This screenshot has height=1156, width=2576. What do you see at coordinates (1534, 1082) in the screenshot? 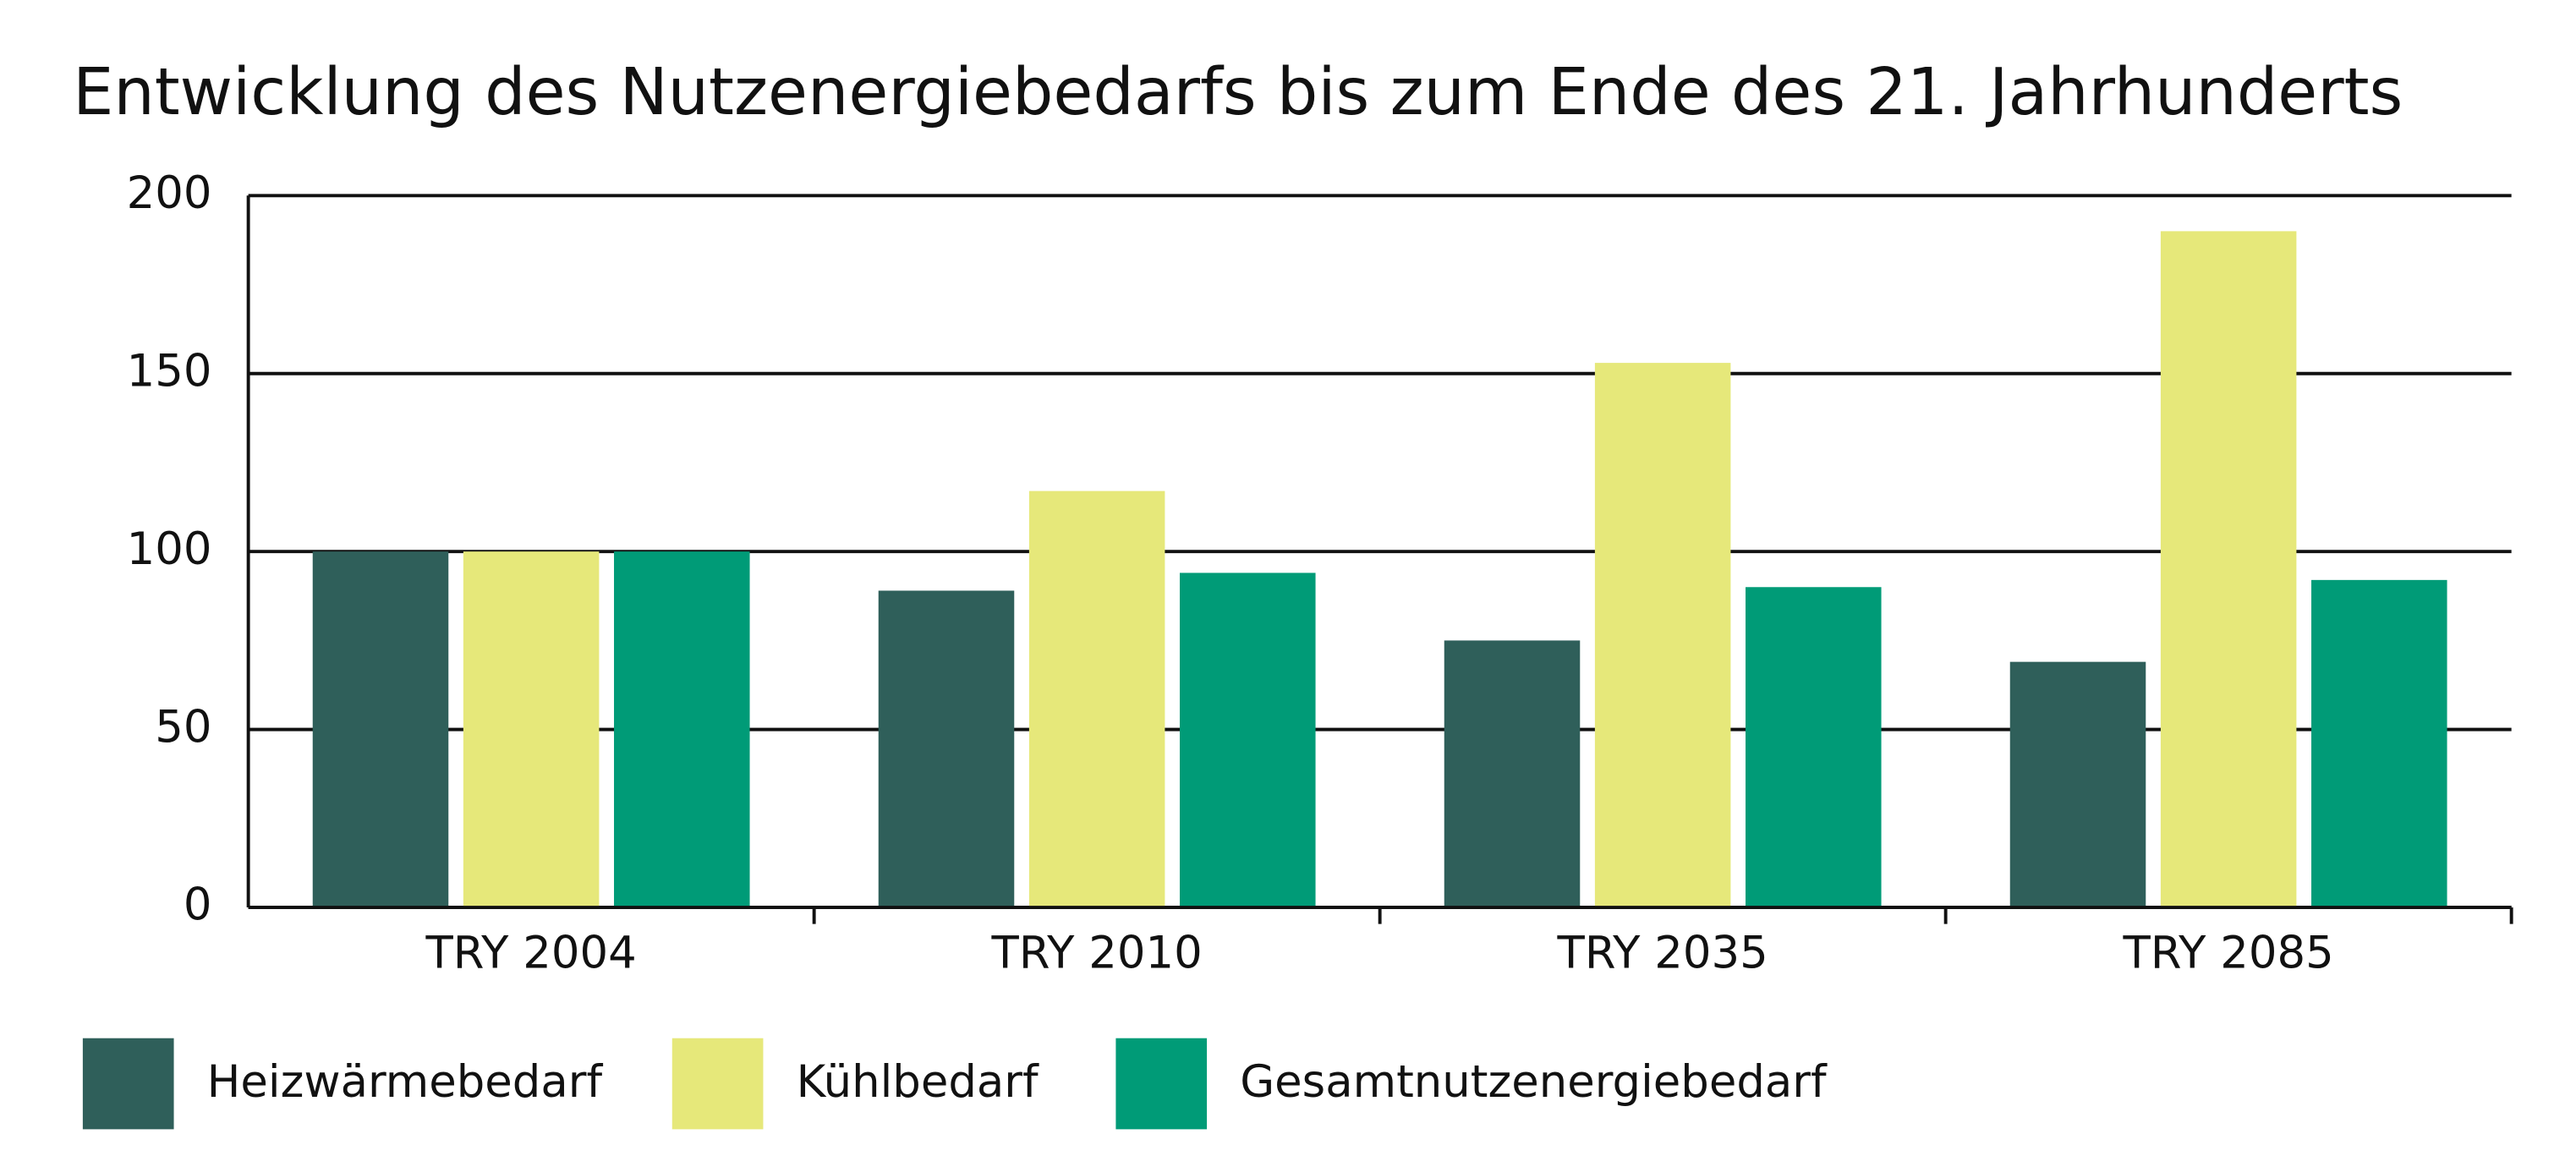
I see `legend-label: Gesamtnutzenergiebedarf` at bounding box center [1534, 1082].